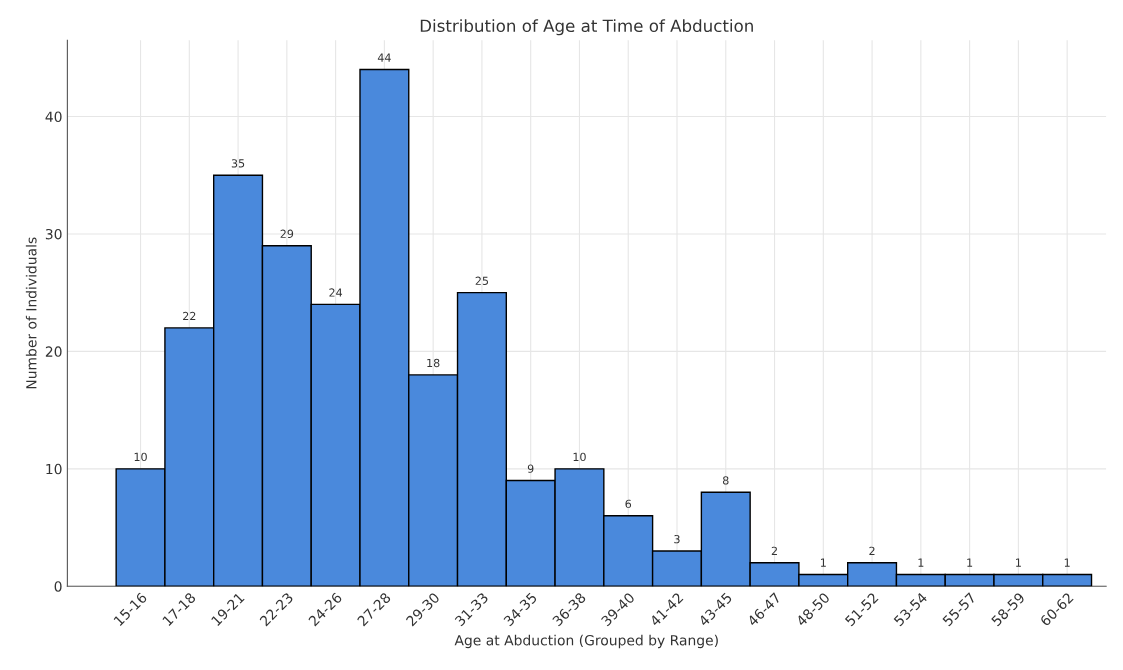 The height and width of the screenshot is (670, 1123). I want to click on data-label: 35, so click(238, 163).